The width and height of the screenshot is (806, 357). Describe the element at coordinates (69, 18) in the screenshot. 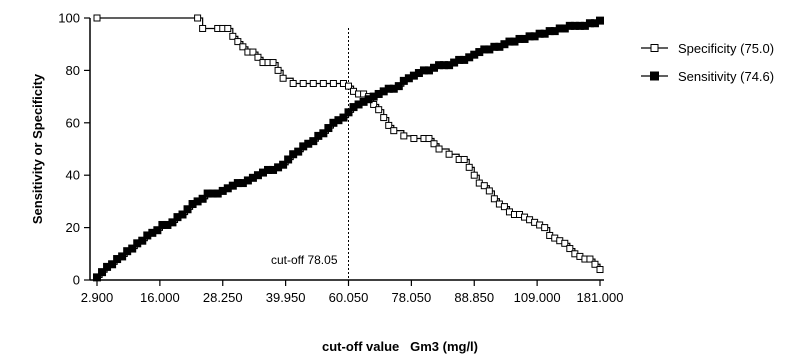

I see `y-tick-label: 100` at that location.